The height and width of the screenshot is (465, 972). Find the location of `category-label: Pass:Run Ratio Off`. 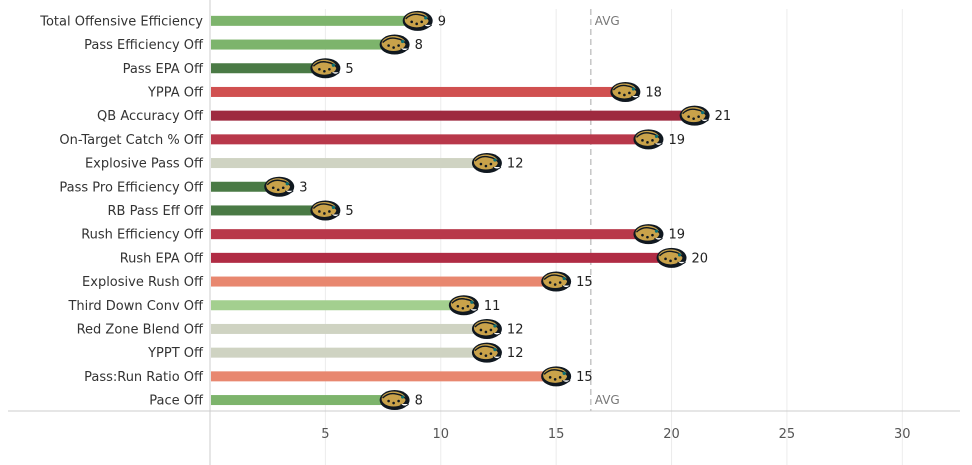

category-label: Pass:Run Ratio Off is located at coordinates (144, 377).